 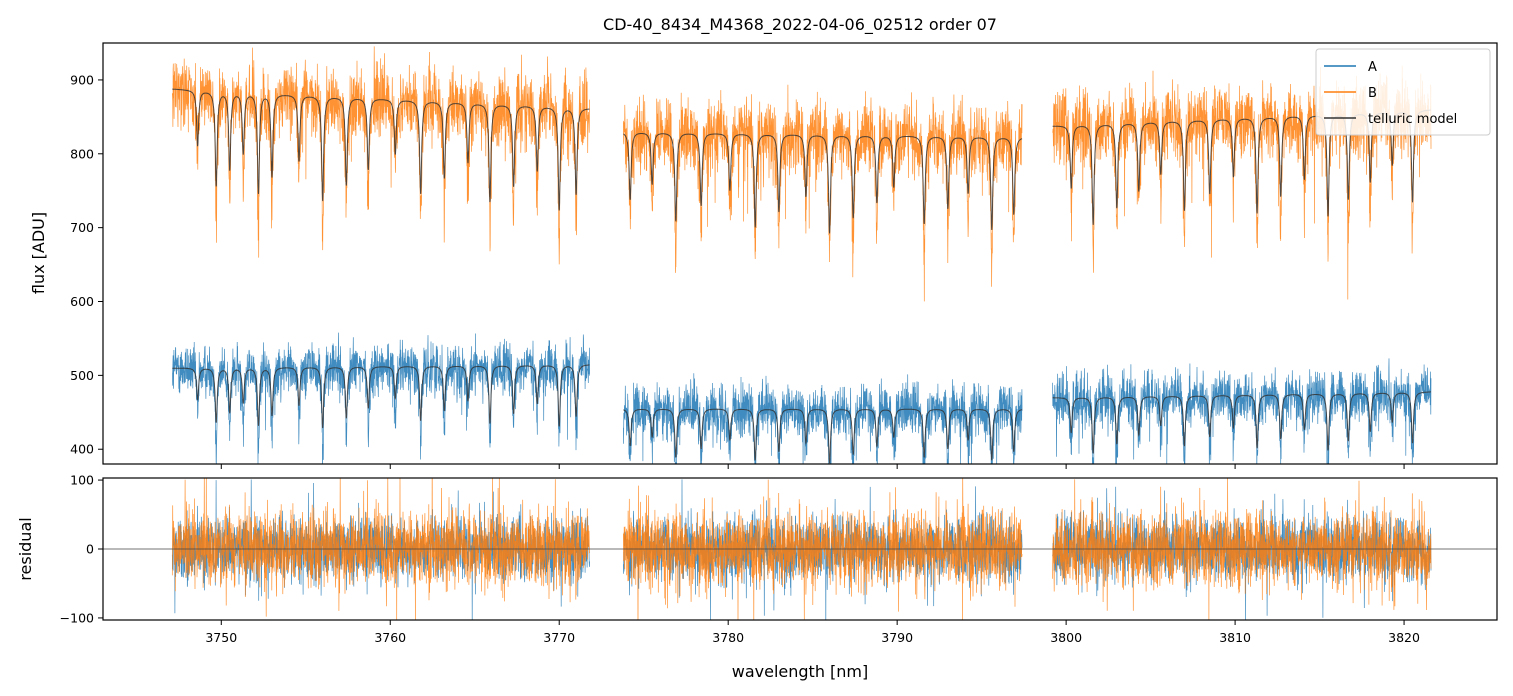 I want to click on flux-y-tick-label-700: 700, so click(x=82, y=227).